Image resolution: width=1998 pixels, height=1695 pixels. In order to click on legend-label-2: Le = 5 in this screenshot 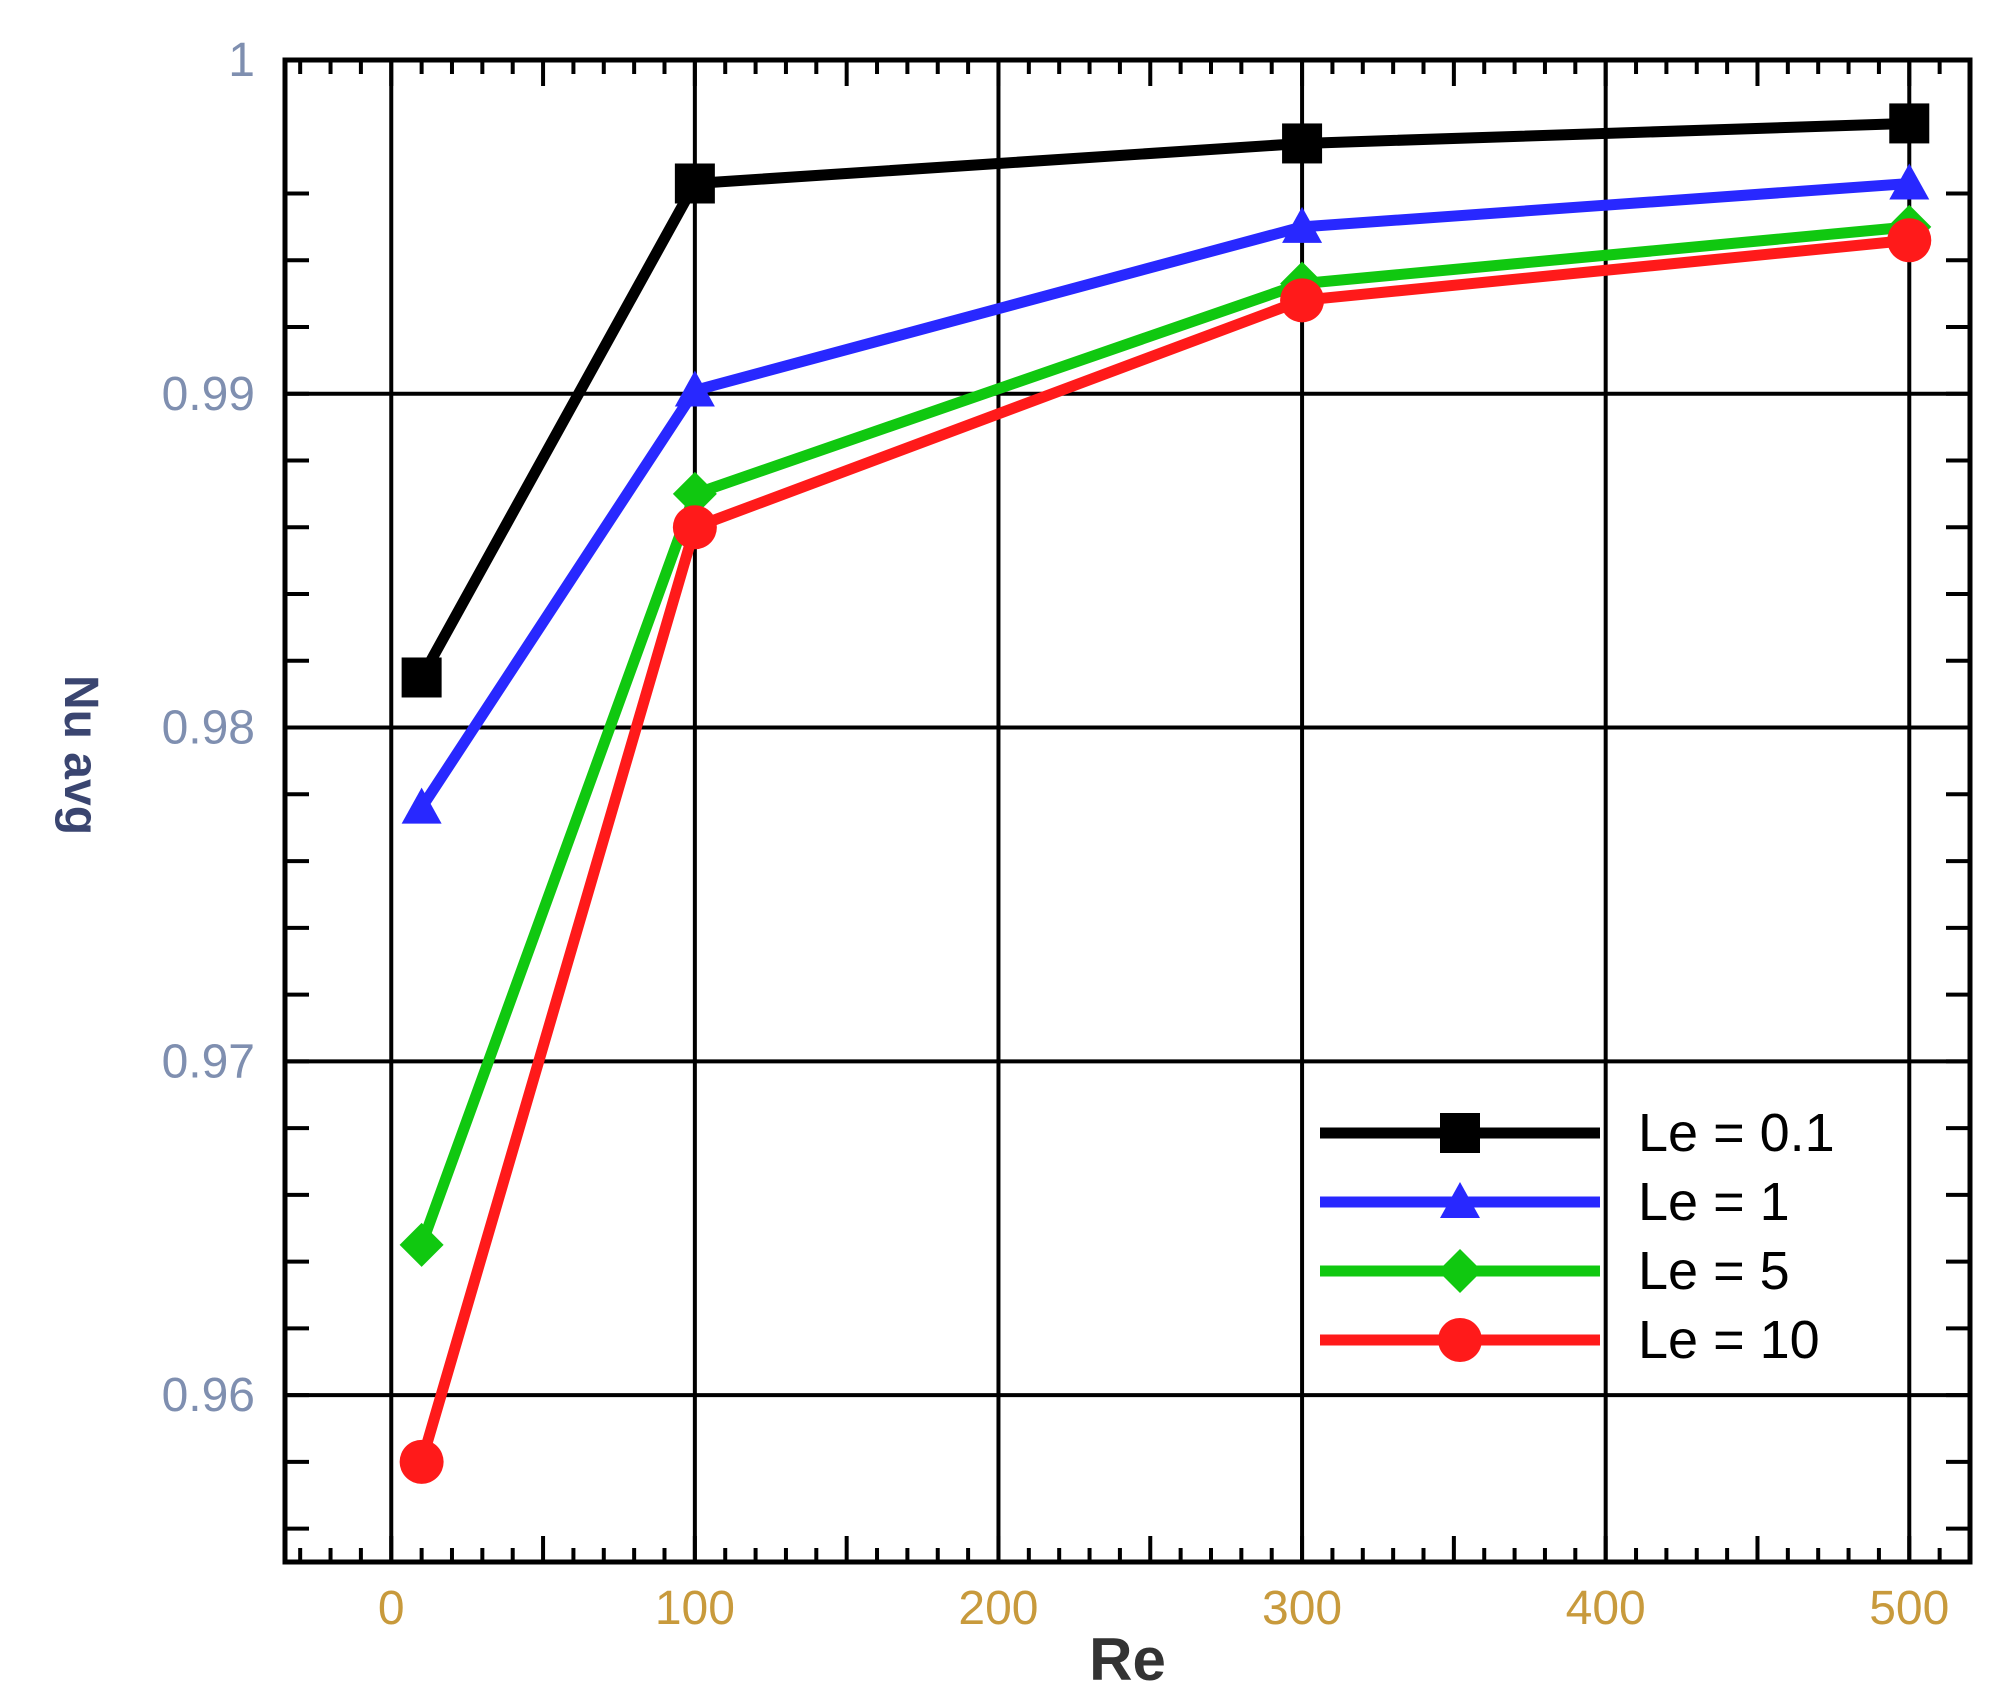, I will do `click(1714, 1271)`.